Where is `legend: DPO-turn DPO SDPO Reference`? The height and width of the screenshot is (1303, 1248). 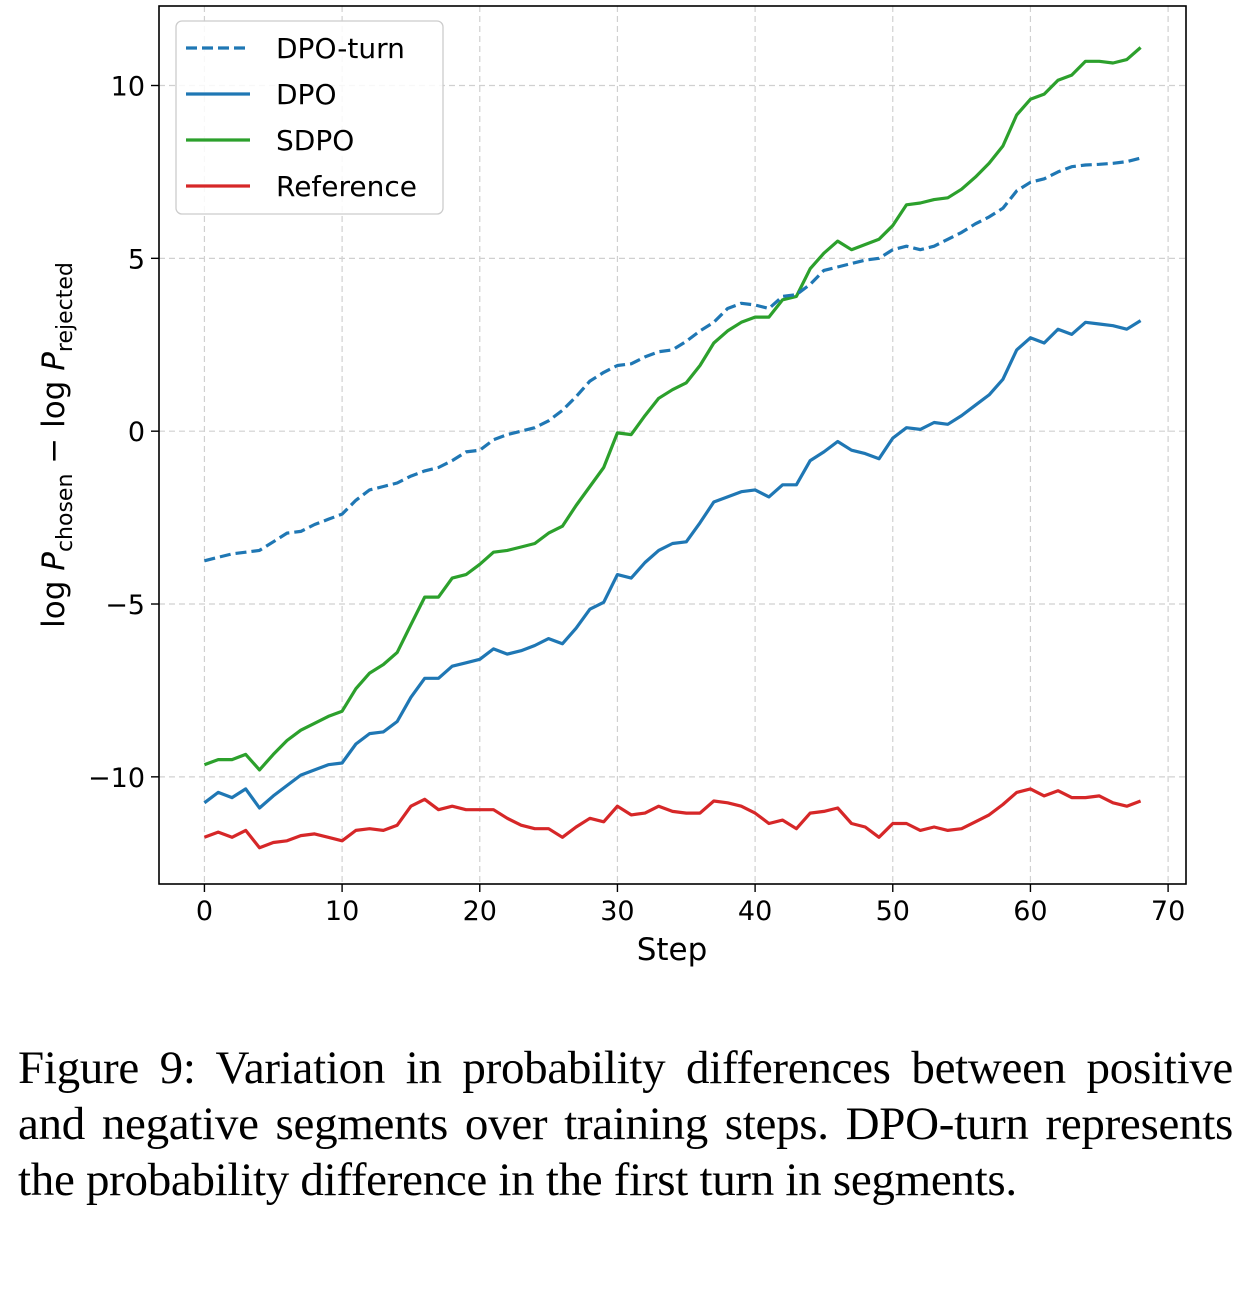
legend: DPO-turn DPO SDPO Reference is located at coordinates (309, 117).